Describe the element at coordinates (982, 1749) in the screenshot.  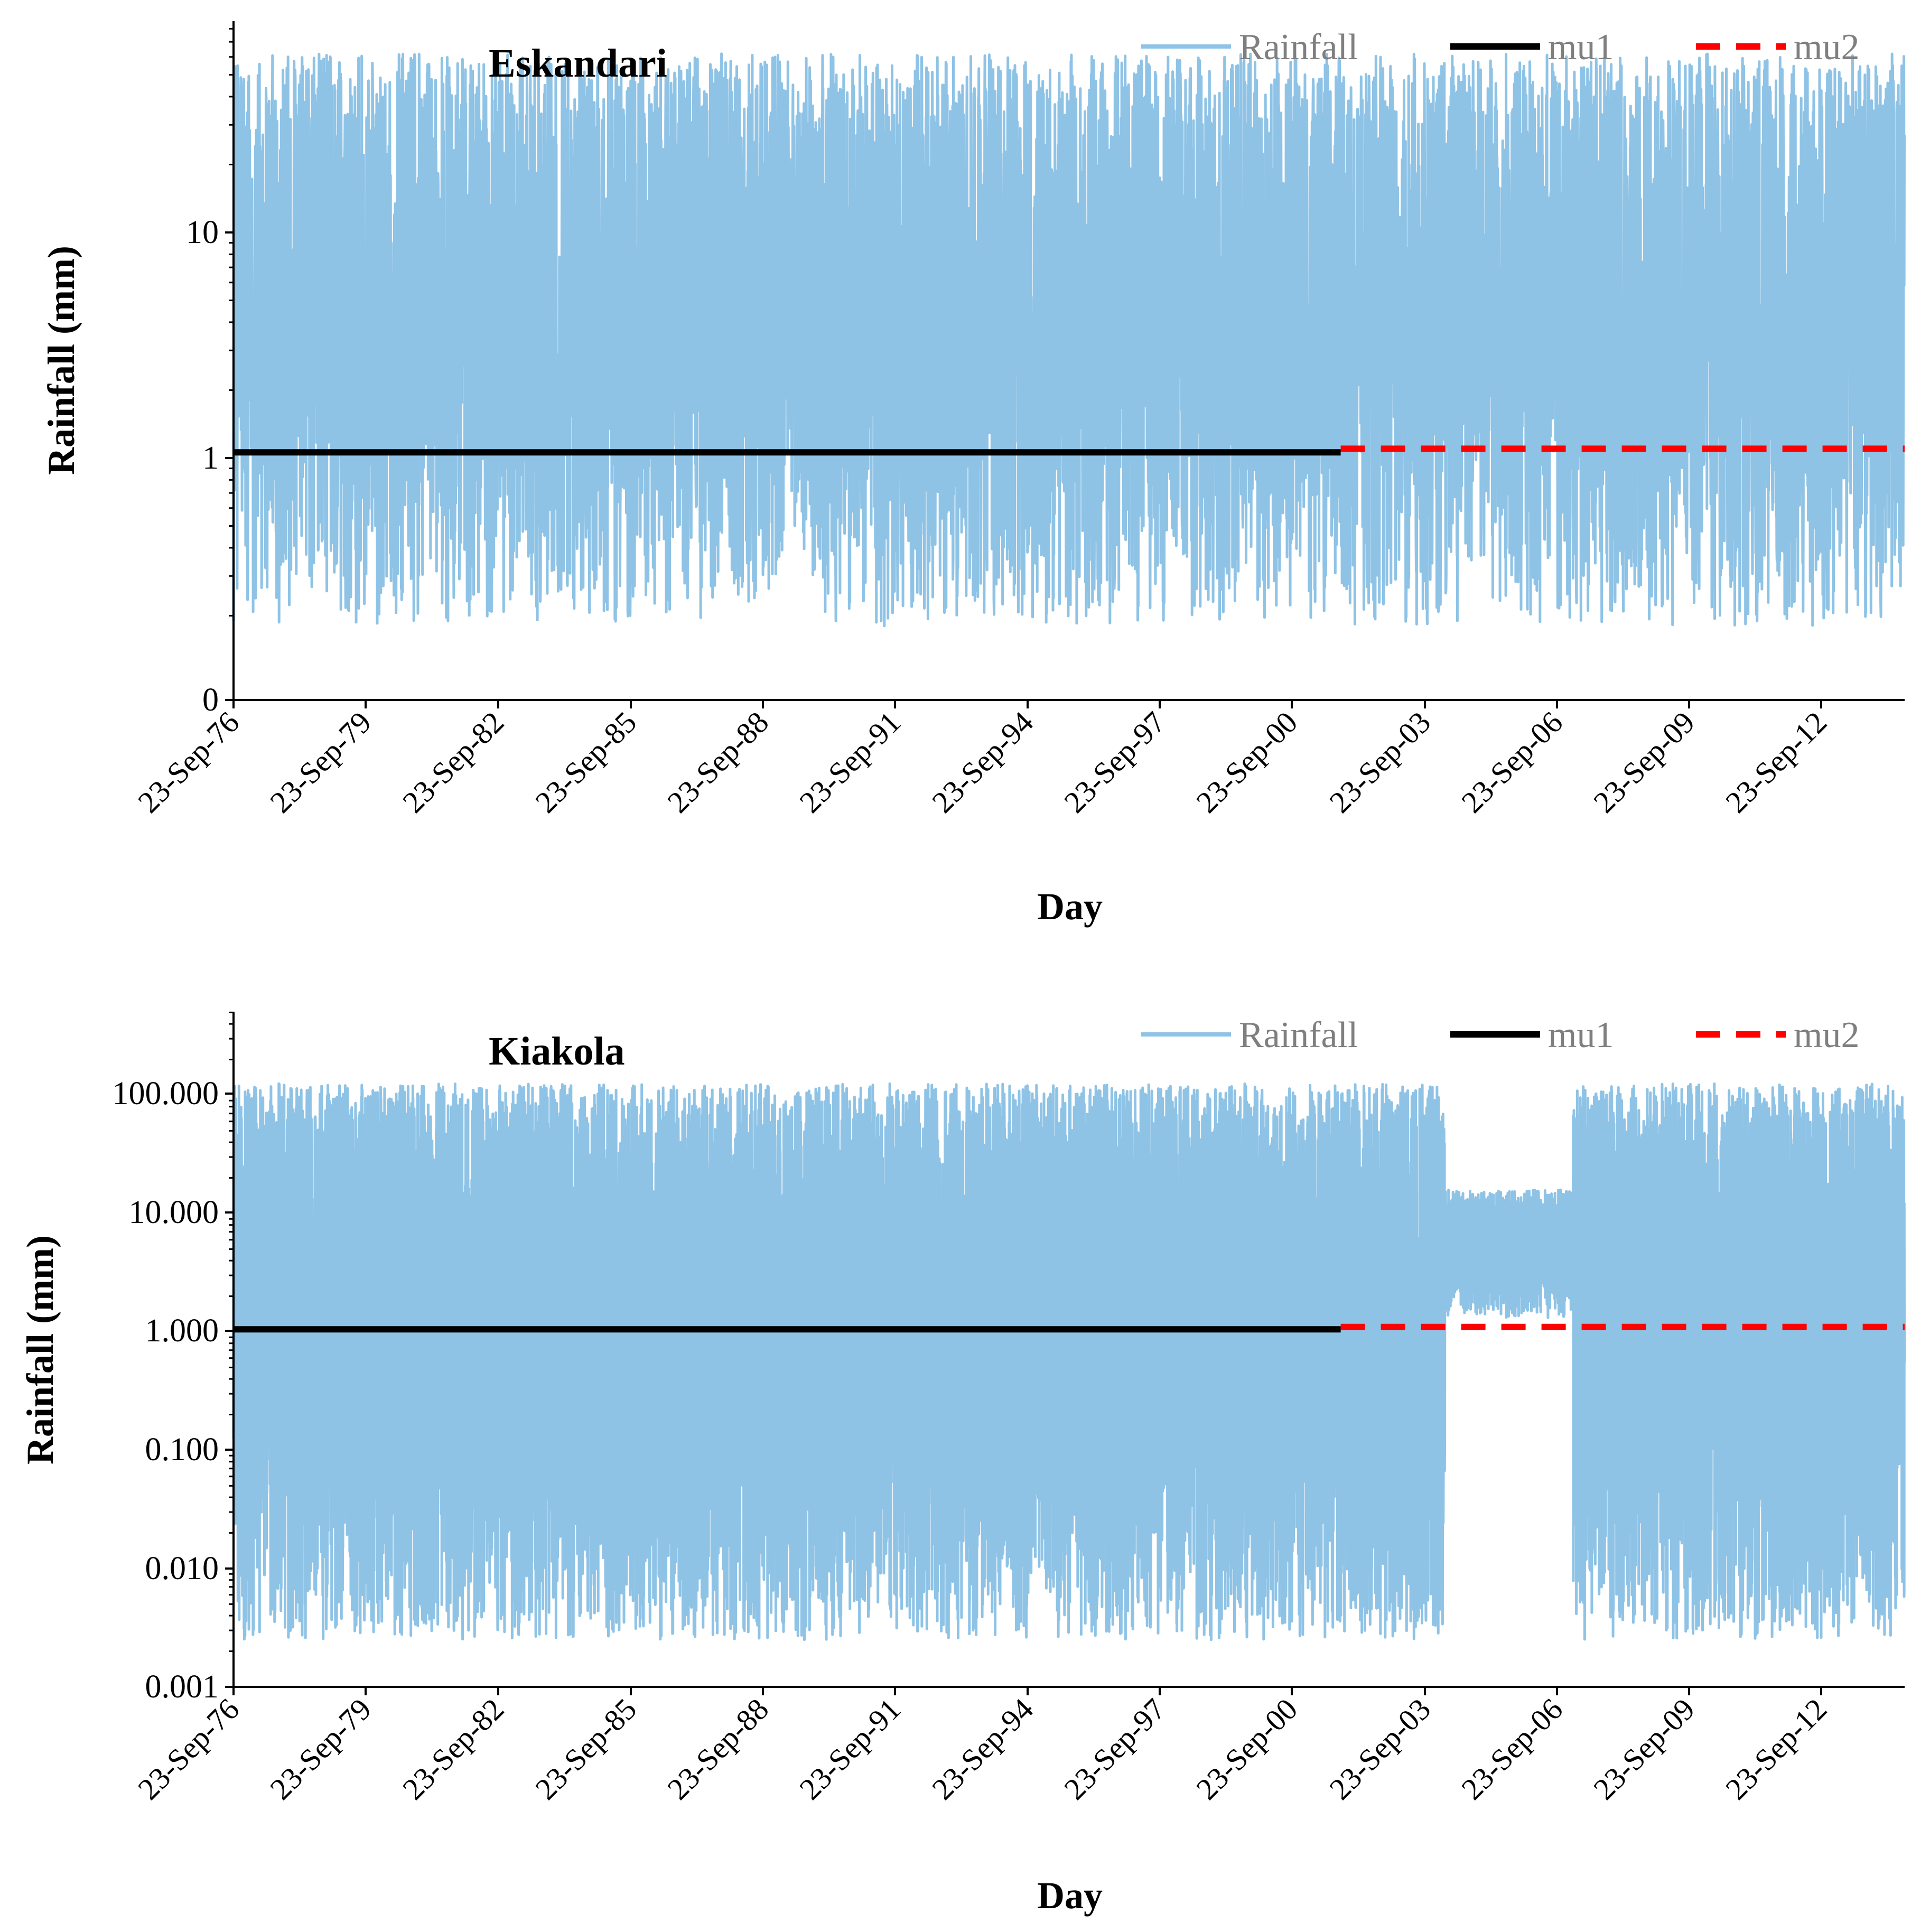
I see `kiakola-x-tick-label: 23-Sep-94` at that location.